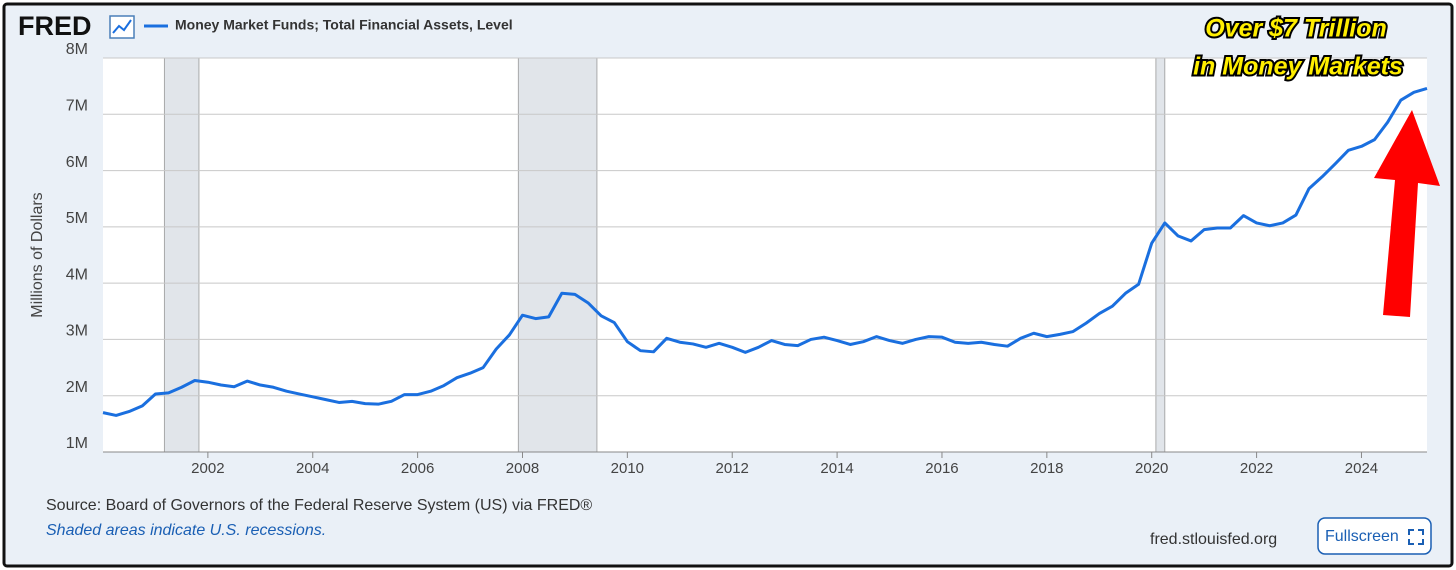 The height and width of the screenshot is (570, 1456). What do you see at coordinates (1256, 468) in the screenshot?
I see `x-tick-label: 2022` at bounding box center [1256, 468].